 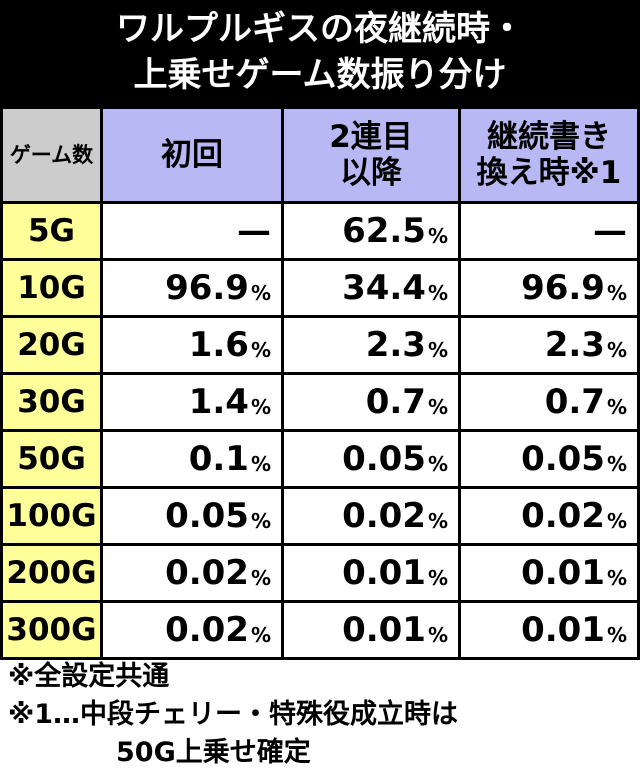 What do you see at coordinates (549, 137) in the screenshot?
I see `header-line: 継続書き` at bounding box center [549, 137].